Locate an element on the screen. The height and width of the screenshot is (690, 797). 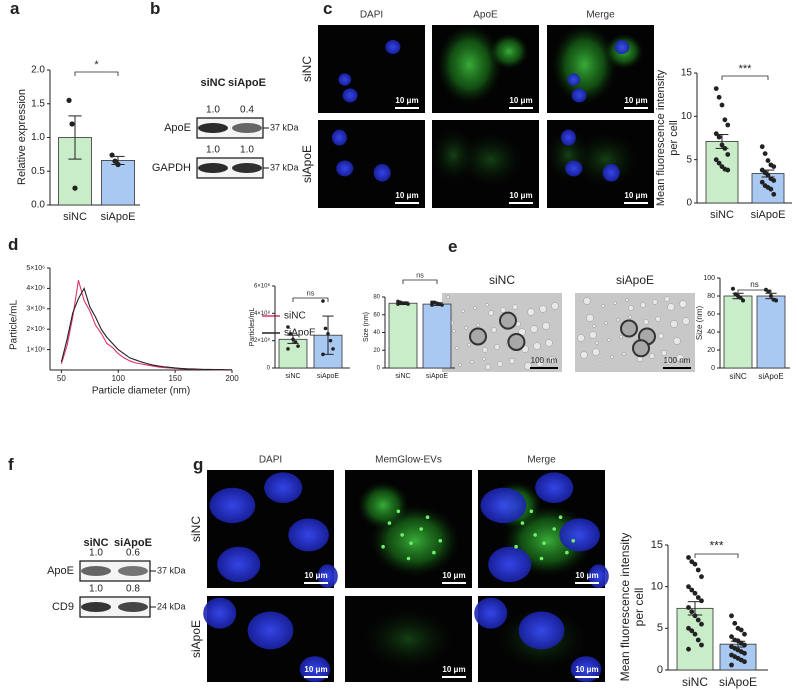
y-tick-label: 6×10⁸ is located at coordinates (262, 286).